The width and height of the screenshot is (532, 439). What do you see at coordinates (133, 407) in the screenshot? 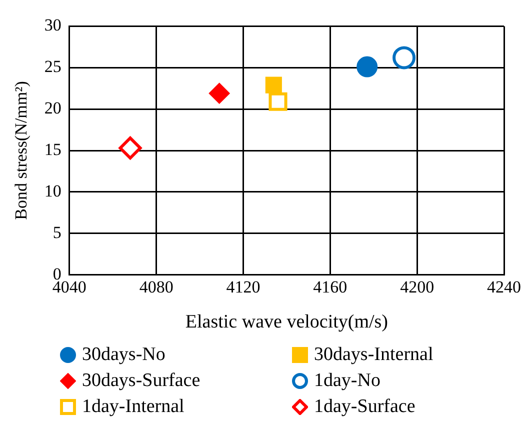
I see `legend-label: 1day-Internal` at bounding box center [133, 407].